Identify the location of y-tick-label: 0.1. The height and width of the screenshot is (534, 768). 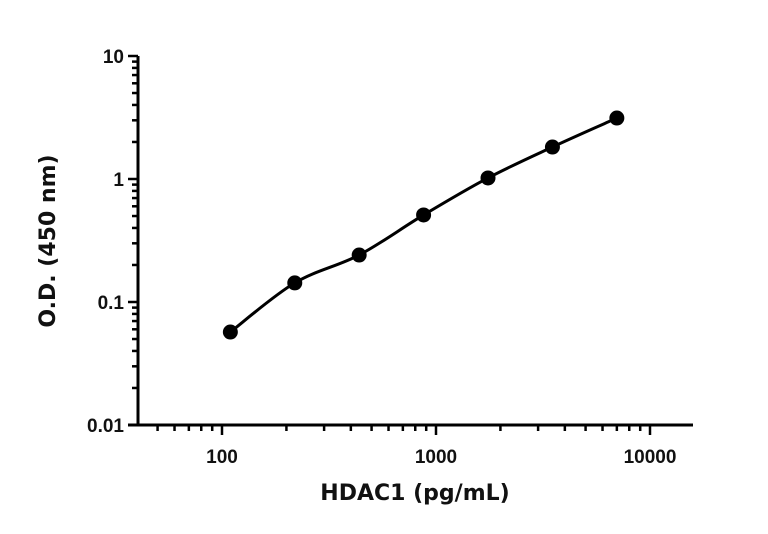
(111, 303).